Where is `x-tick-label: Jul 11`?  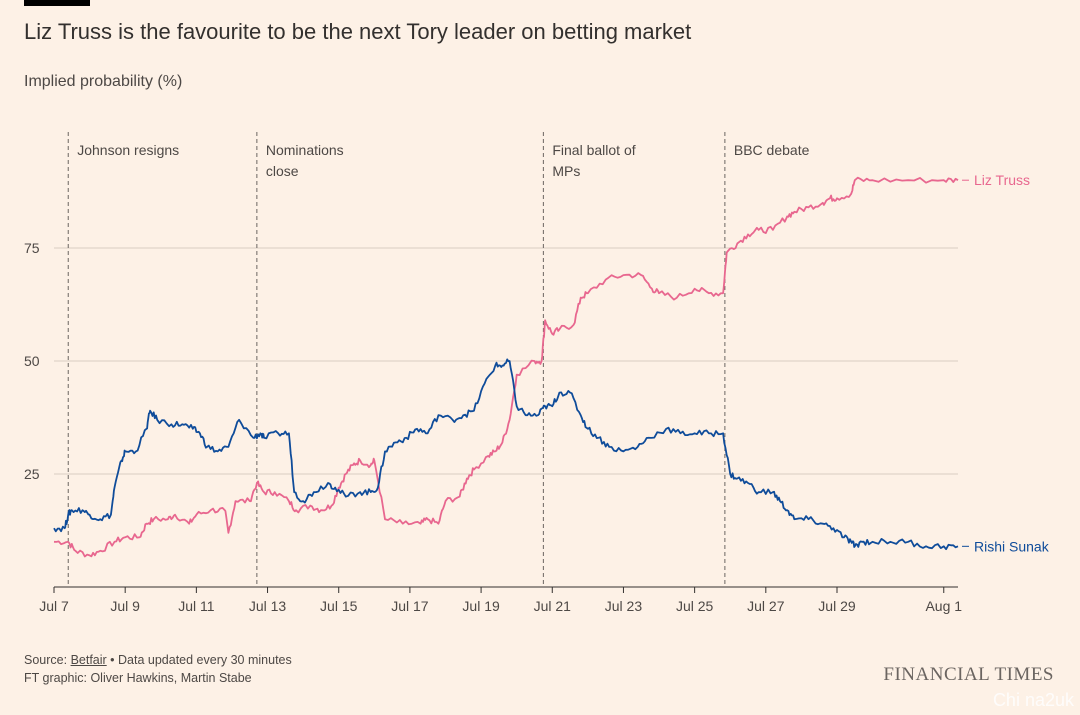 x-tick-label: Jul 11 is located at coordinates (196, 606).